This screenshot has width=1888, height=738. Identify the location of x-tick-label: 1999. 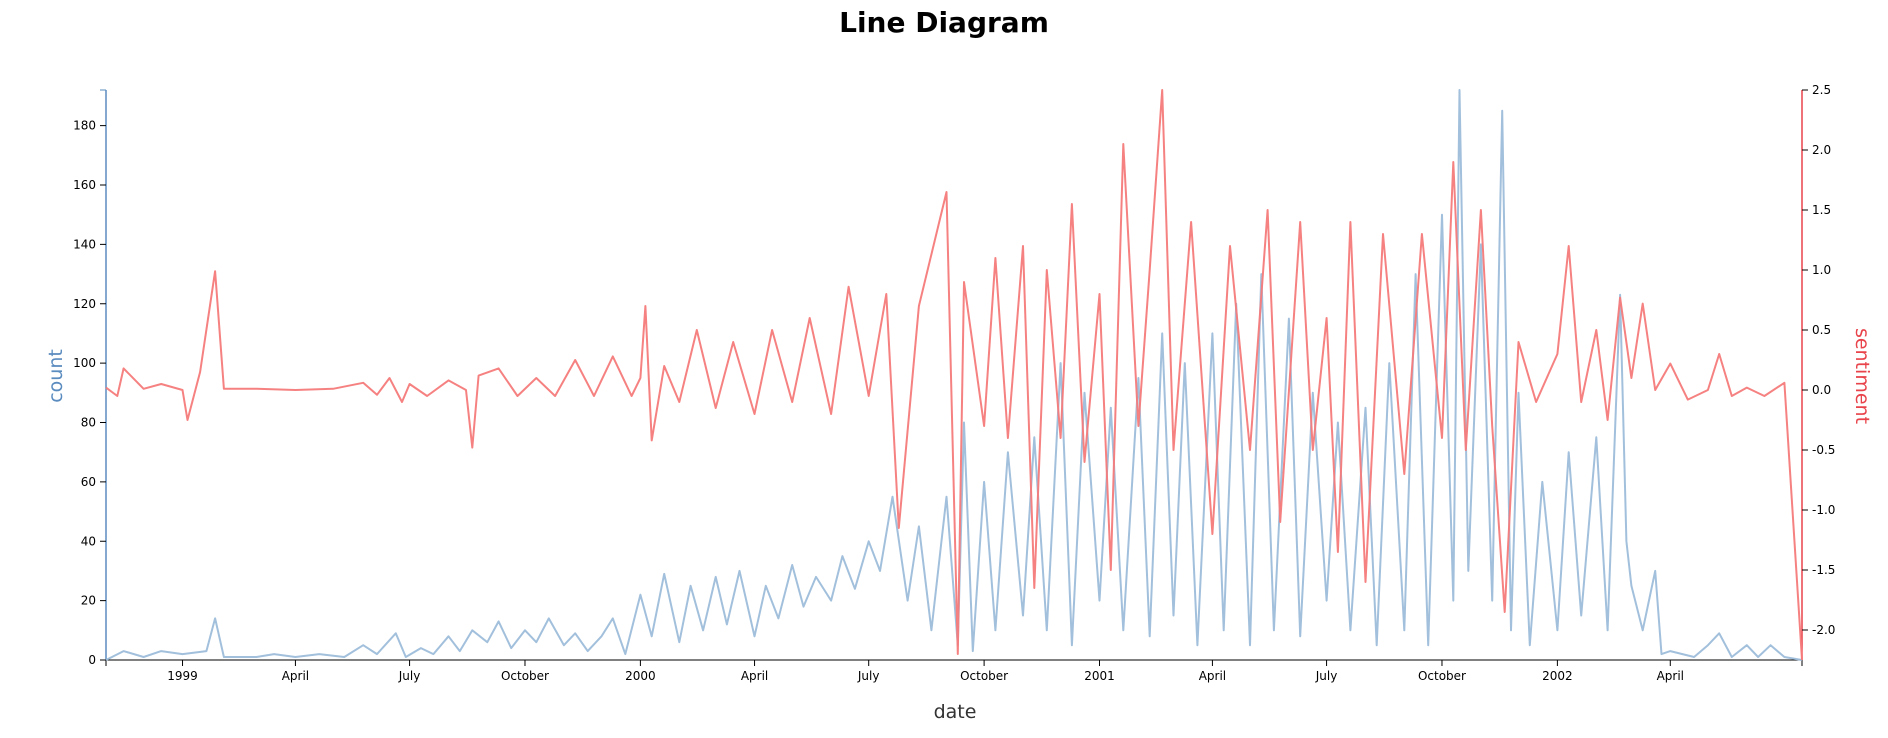
(182, 676).